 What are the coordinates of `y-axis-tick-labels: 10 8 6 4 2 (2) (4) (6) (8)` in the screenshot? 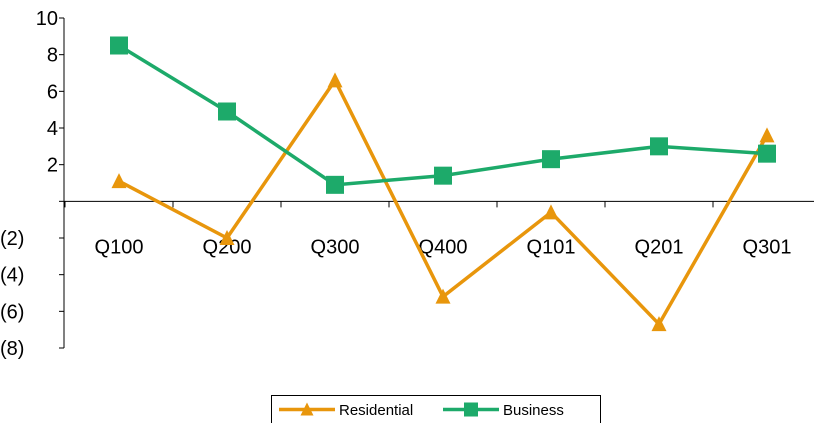 It's located at (29, 184).